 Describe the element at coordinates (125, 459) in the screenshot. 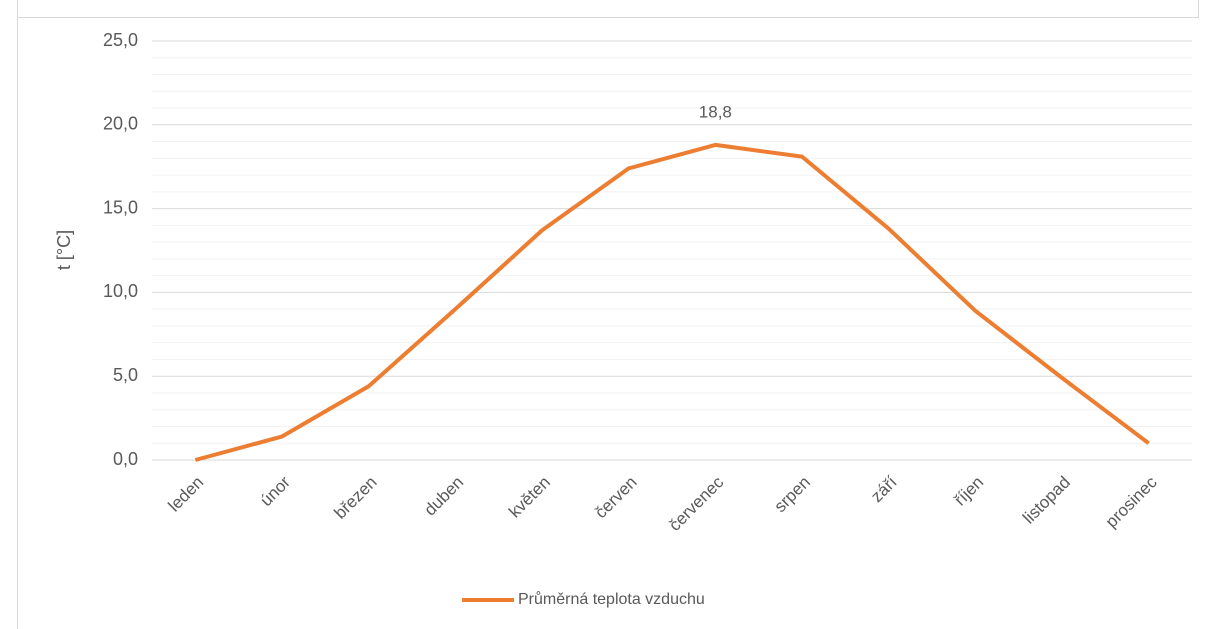

I see `y-tick-label: 0,0` at that location.